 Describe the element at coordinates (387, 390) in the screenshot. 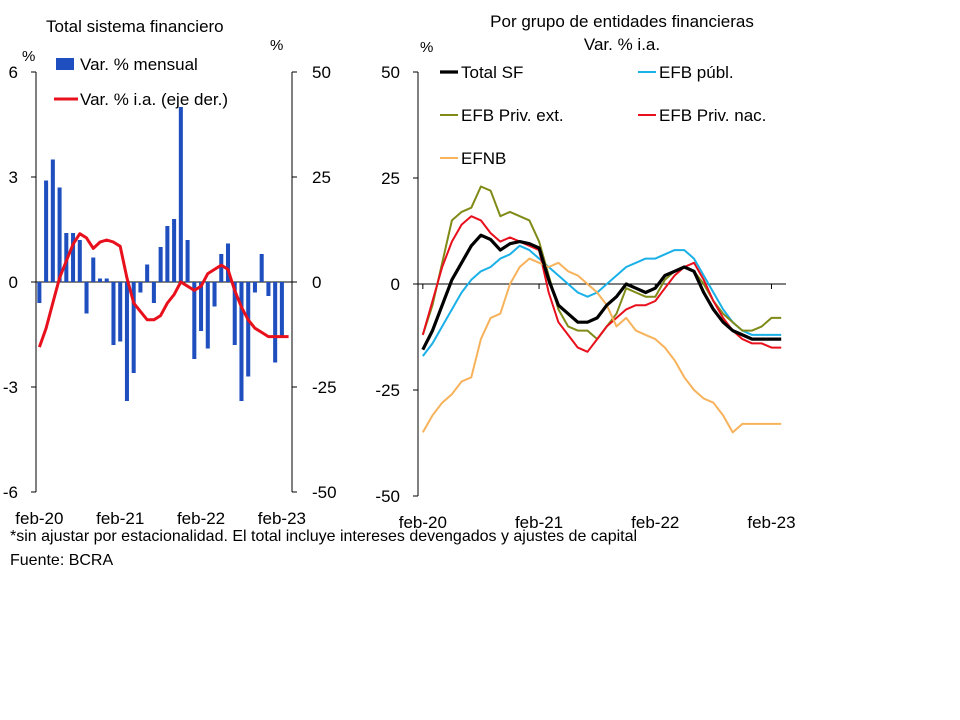

I see `y-tick-label: -25` at that location.